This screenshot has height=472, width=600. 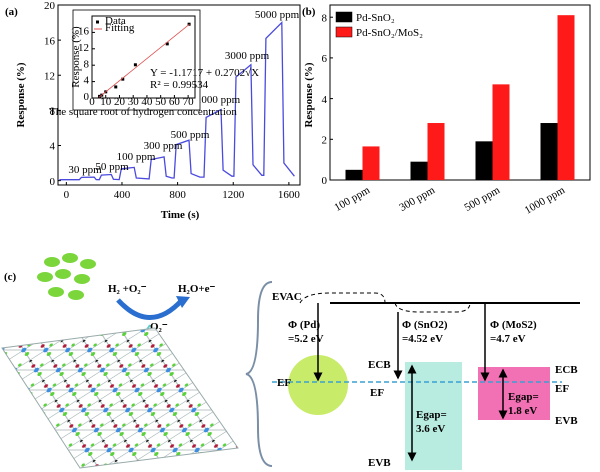 I want to click on reaction-text: H₂O+e⁻, so click(x=197, y=289).